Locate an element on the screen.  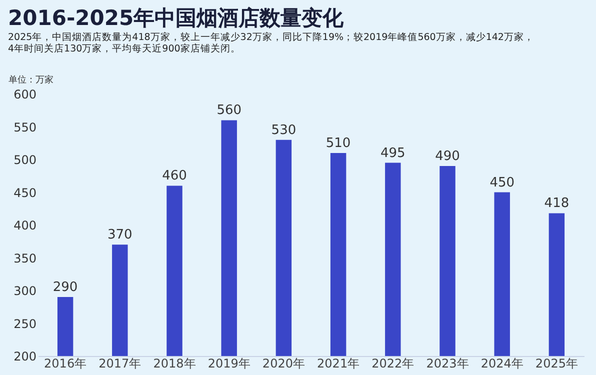
data-label: 418 is located at coordinates (557, 204).